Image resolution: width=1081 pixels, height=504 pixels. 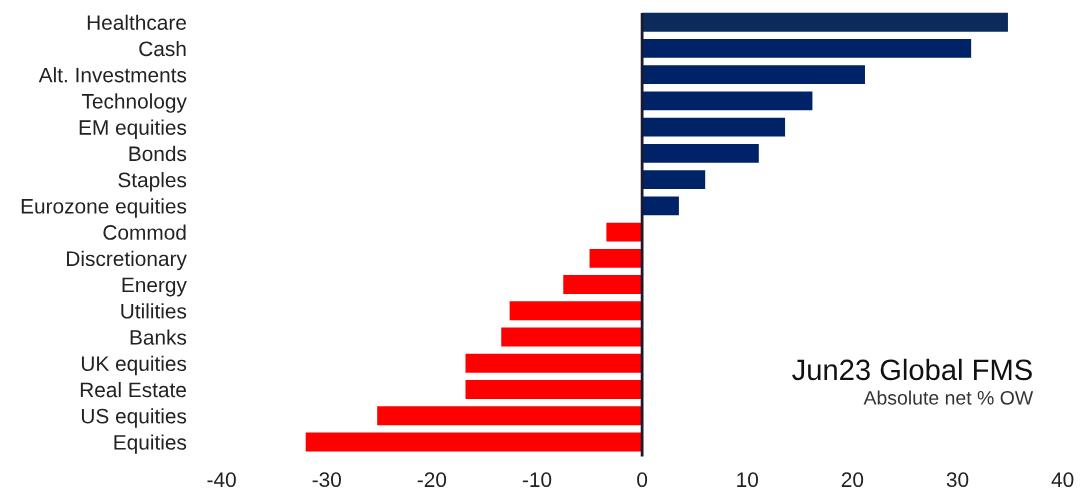 I want to click on text: Absolute net % OW, so click(x=948, y=397).